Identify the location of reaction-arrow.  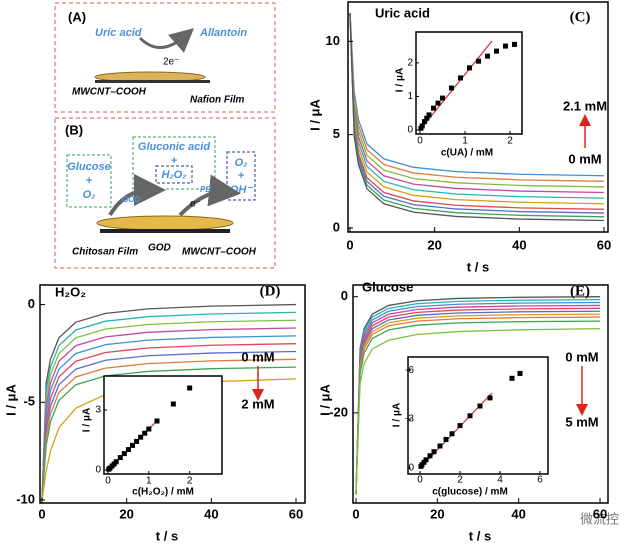
(166, 40).